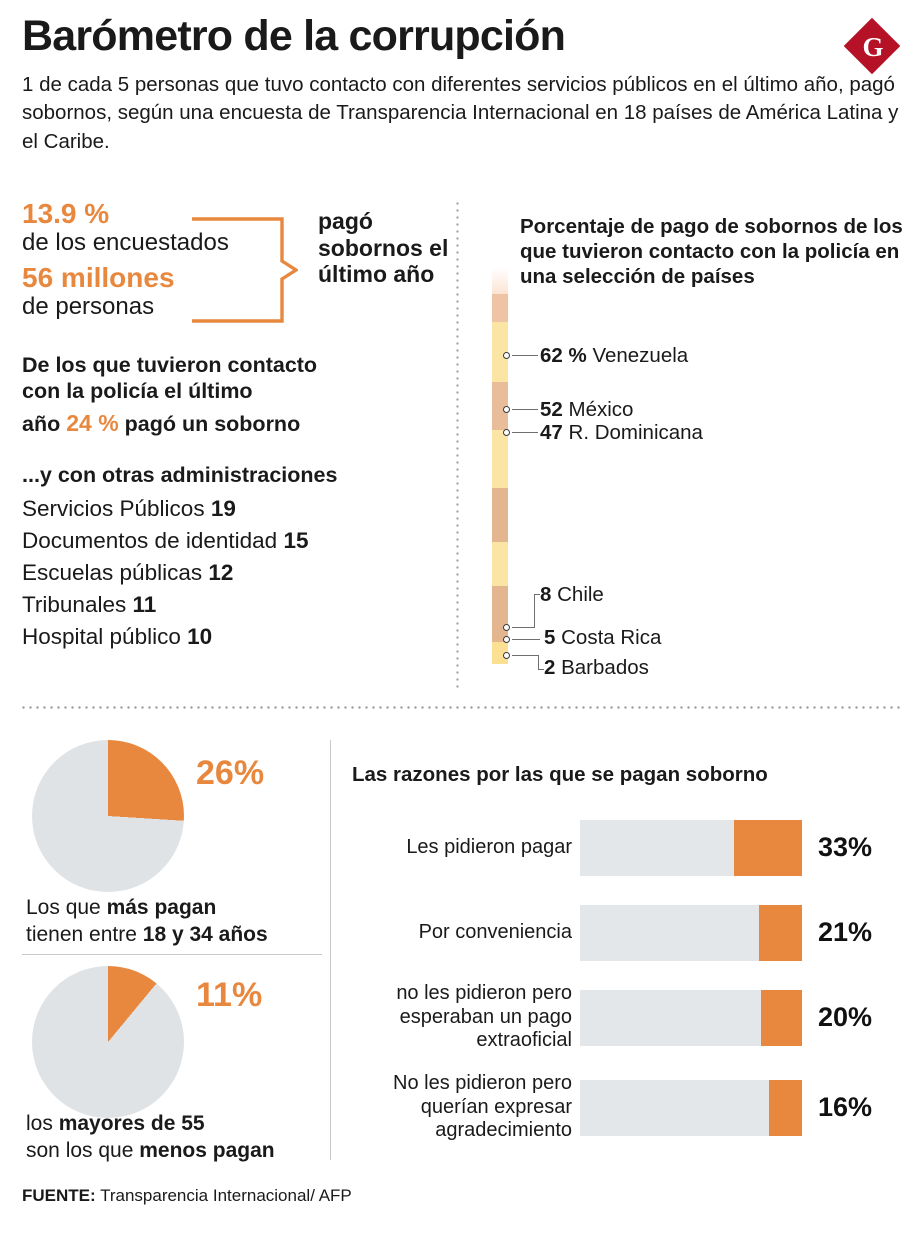  I want to click on list-item: Escuelas públicas 12, so click(232, 573).